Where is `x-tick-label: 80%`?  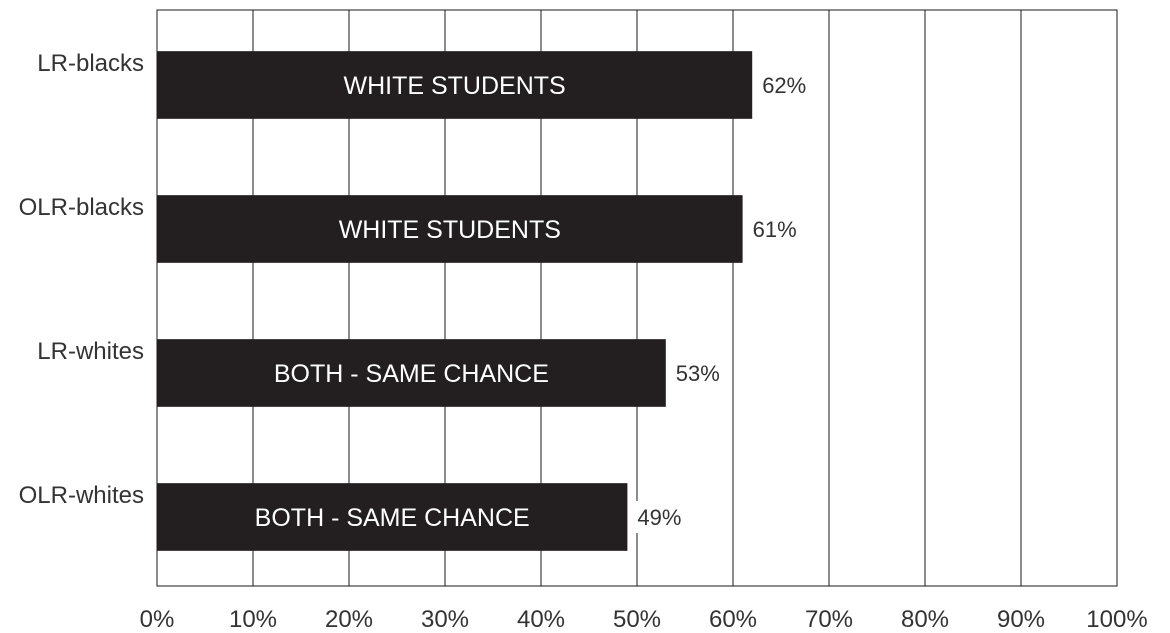 x-tick-label: 80% is located at coordinates (925, 619).